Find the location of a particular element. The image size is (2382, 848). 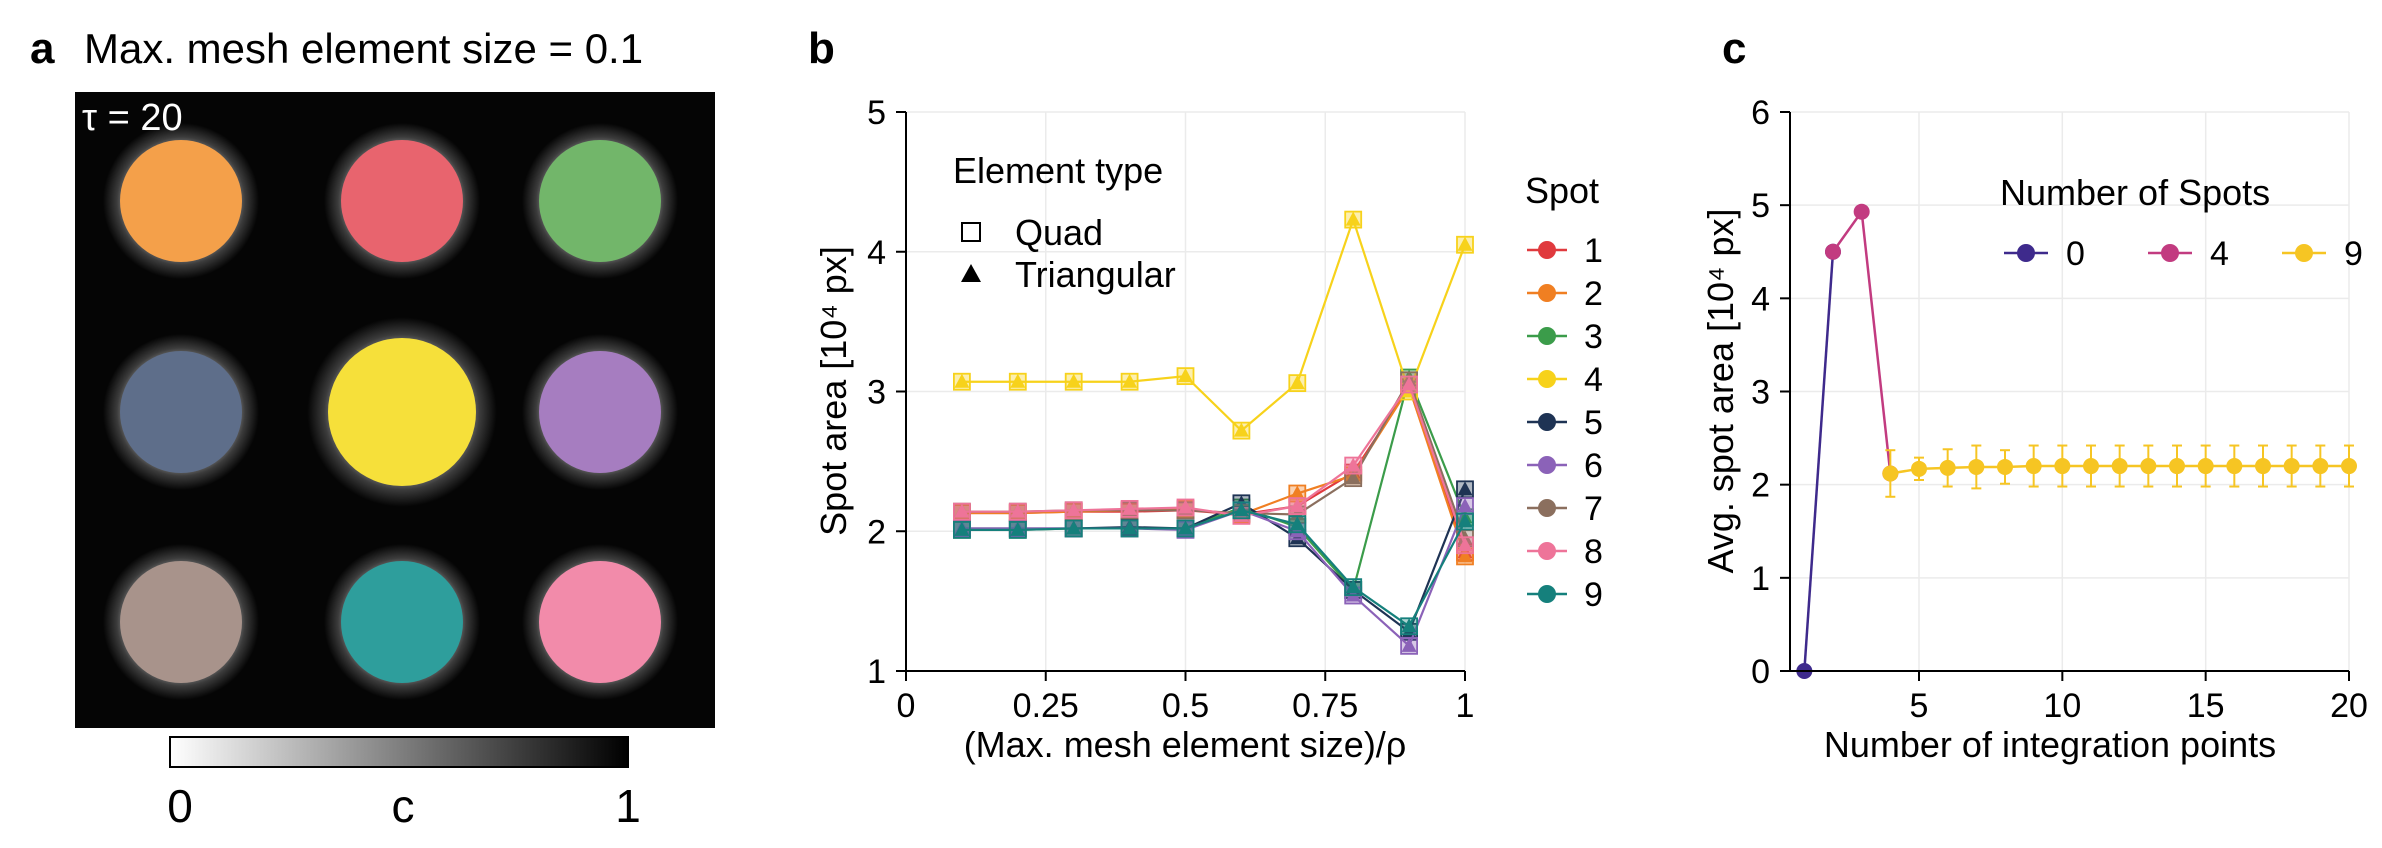

chart-c-x-tick-label: 20 is located at coordinates (2349, 706).